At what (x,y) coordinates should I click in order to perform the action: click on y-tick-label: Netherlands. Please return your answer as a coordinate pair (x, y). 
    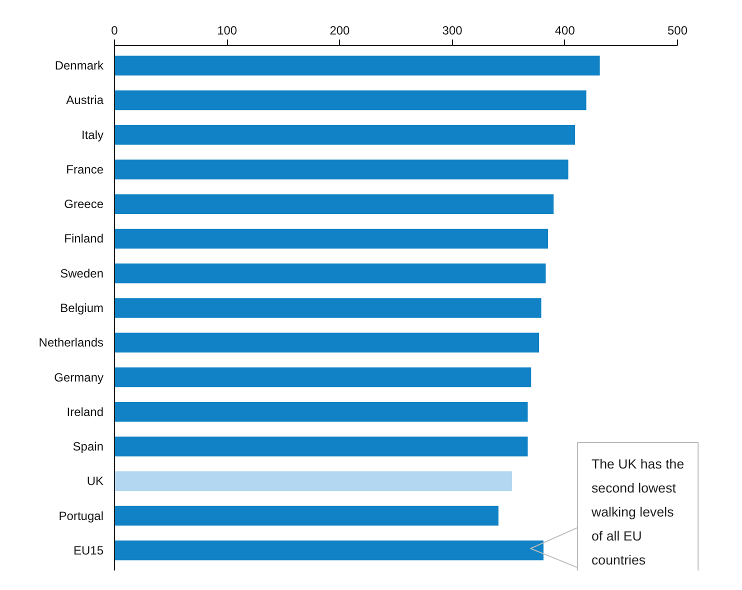
    Looking at the image, I should click on (71, 343).